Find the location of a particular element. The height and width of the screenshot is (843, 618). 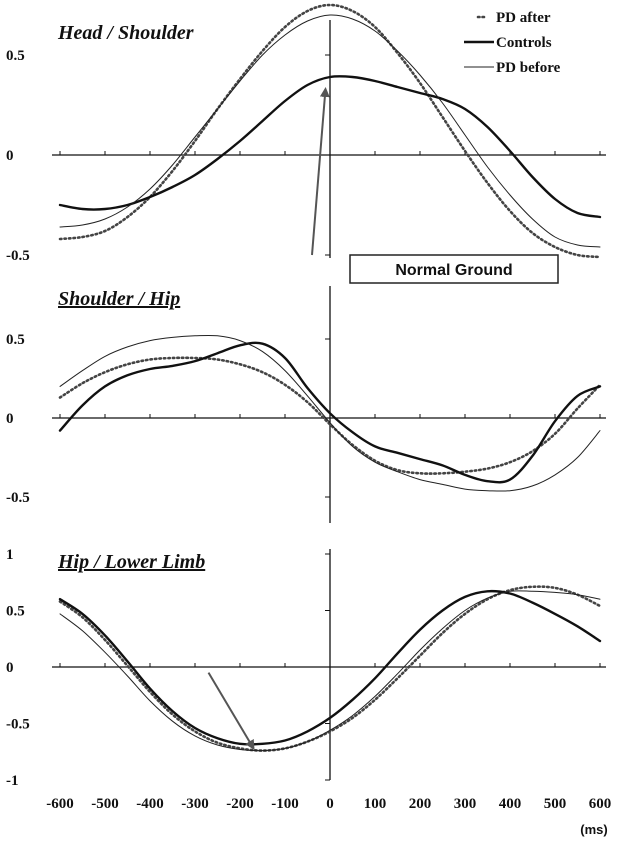

x-tick-label: 200 is located at coordinates (420, 804).